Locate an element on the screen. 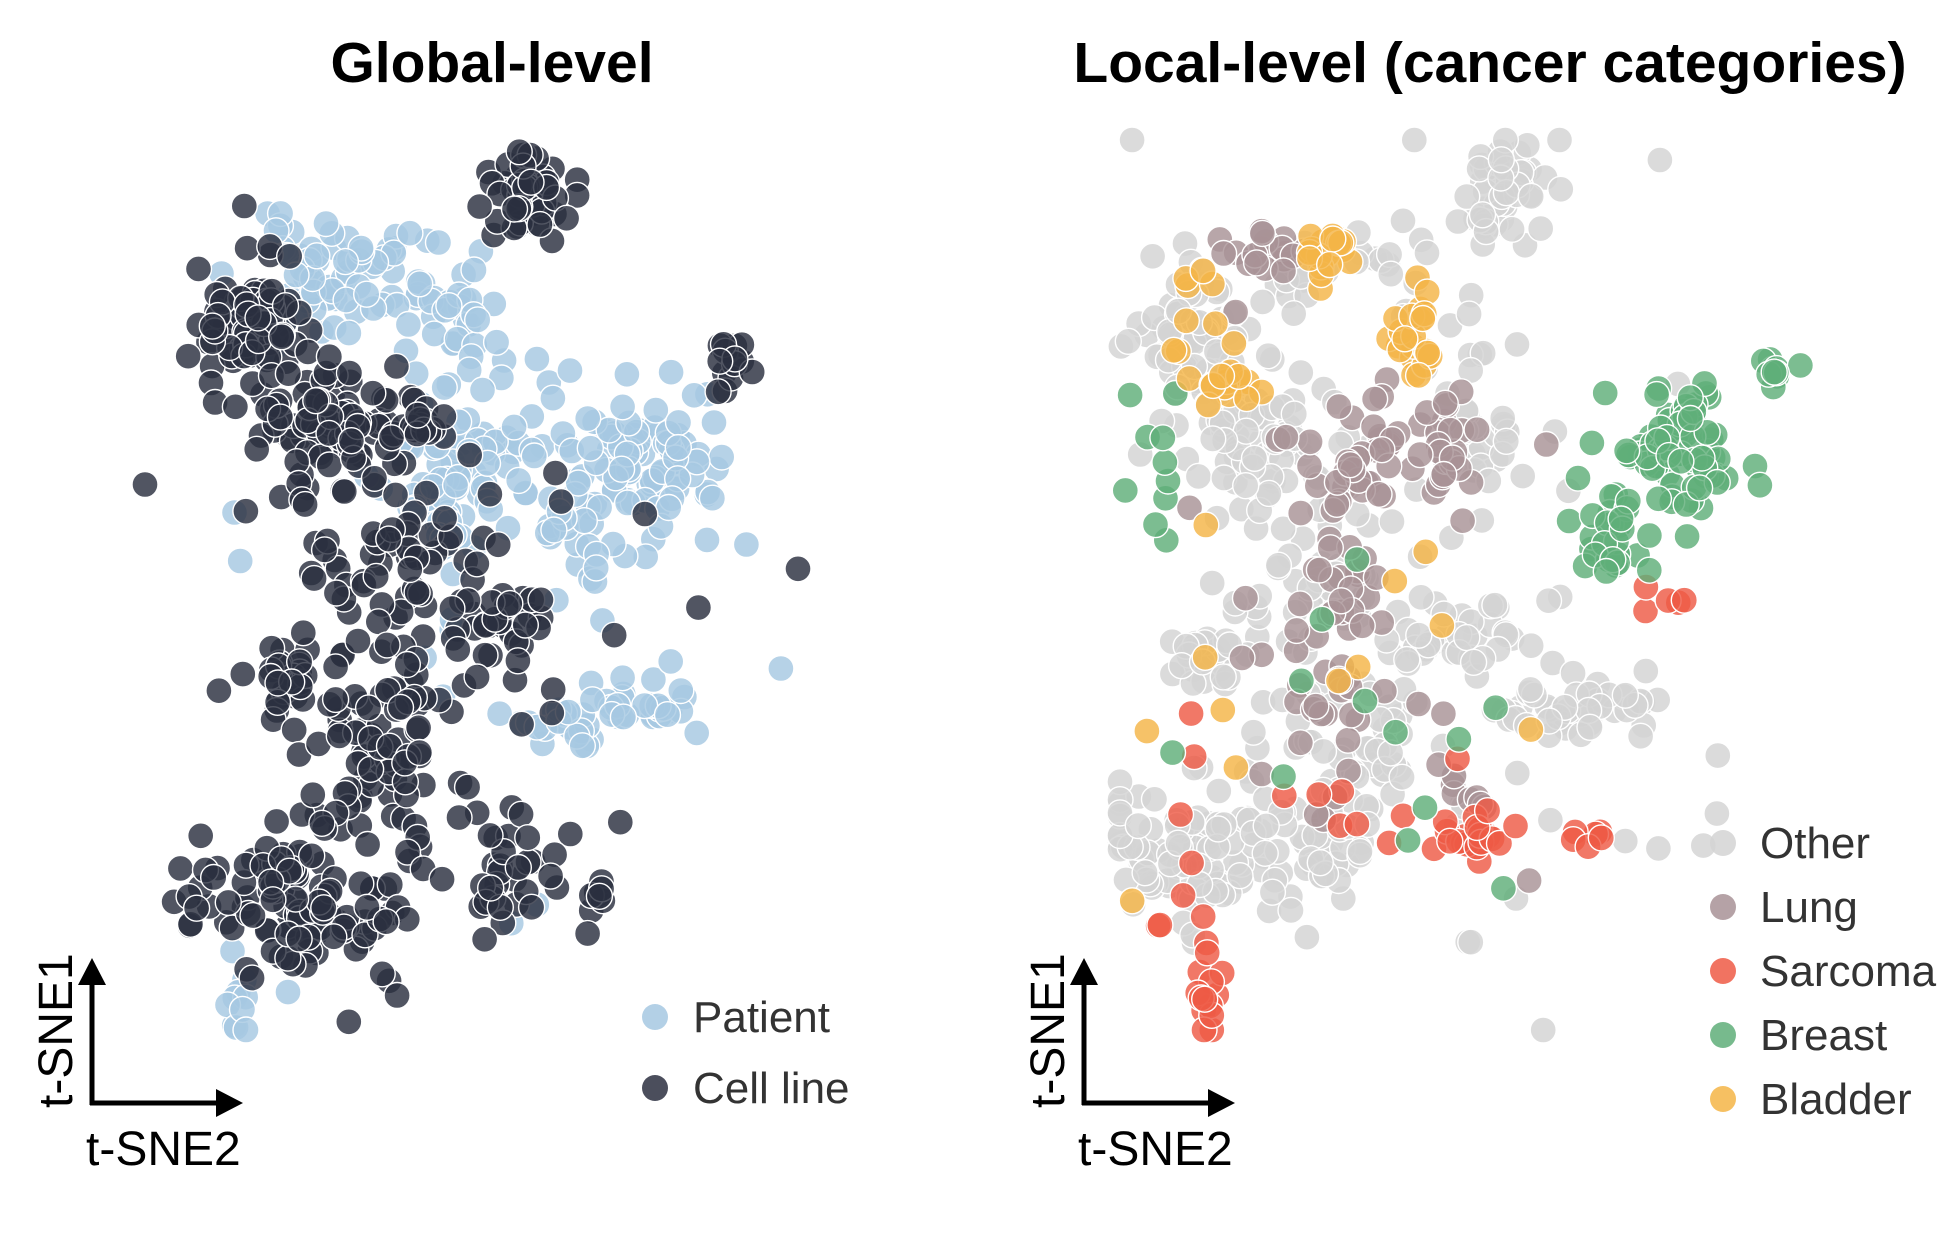  legend-marker-cell-line is located at coordinates (655, 1088).